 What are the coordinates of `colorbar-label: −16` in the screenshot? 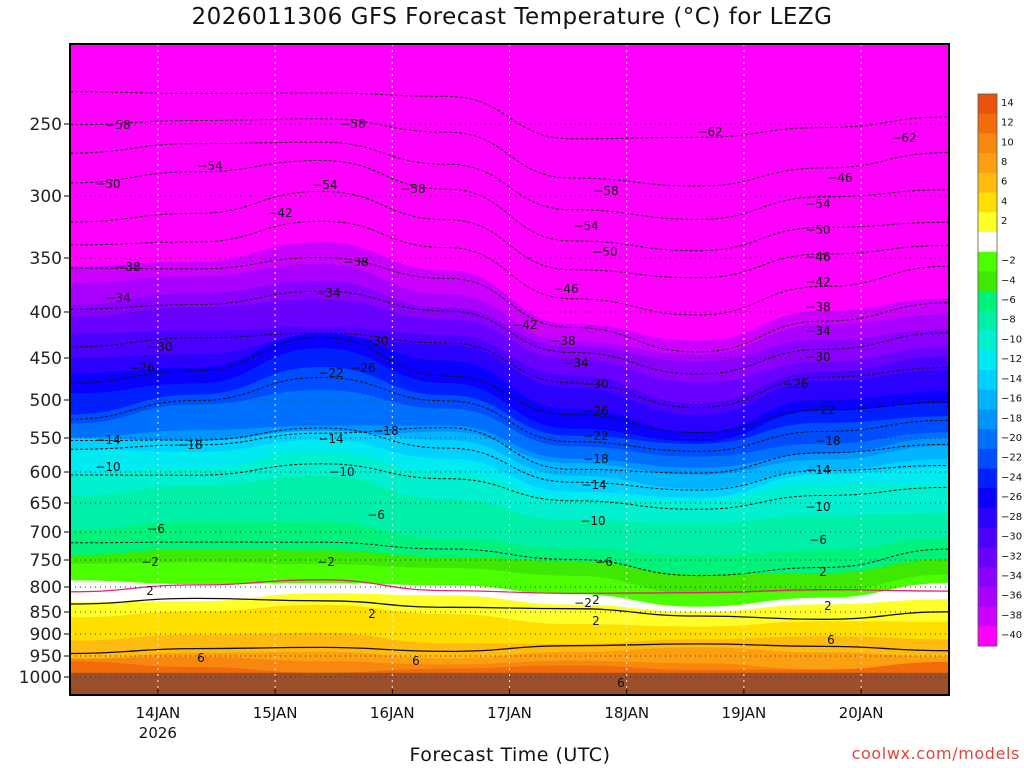 It's located at (1011, 399).